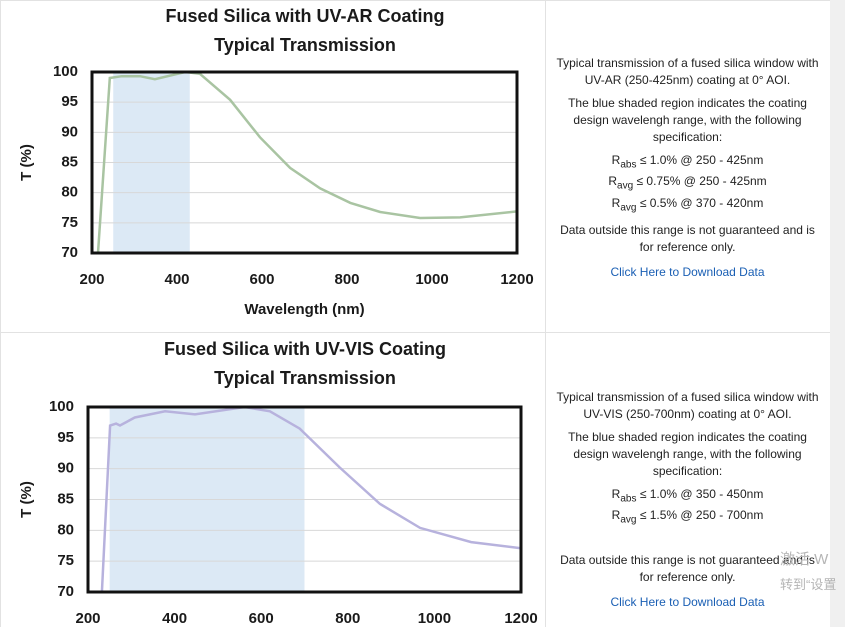  I want to click on plot-frame, so click(304, 162).